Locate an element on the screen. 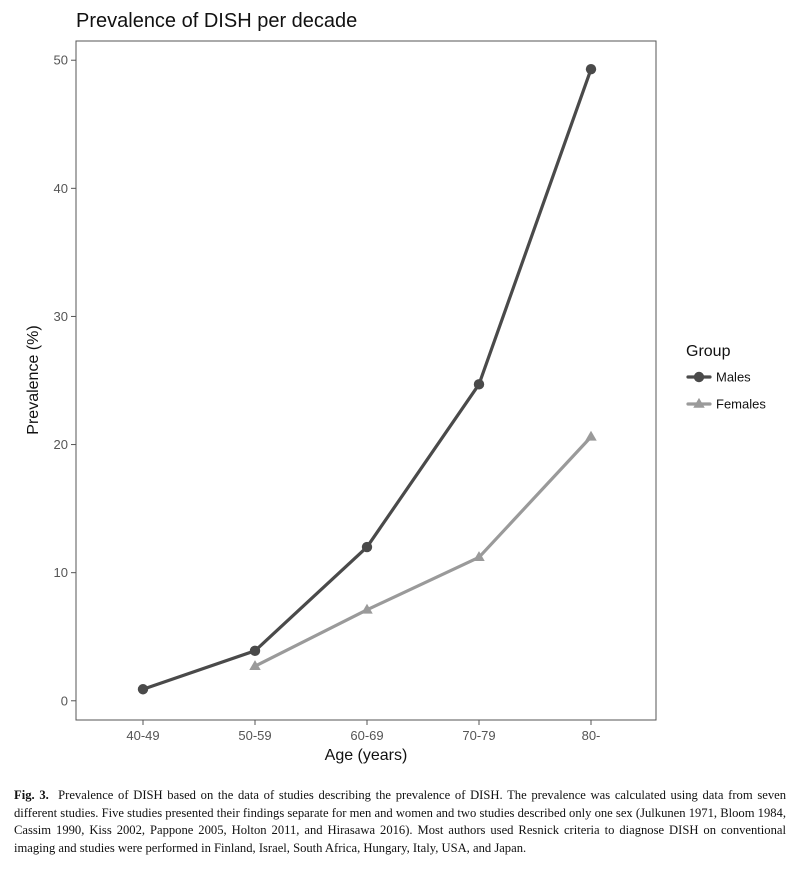 This screenshot has width=800, height=878. females-line is located at coordinates (423, 551).